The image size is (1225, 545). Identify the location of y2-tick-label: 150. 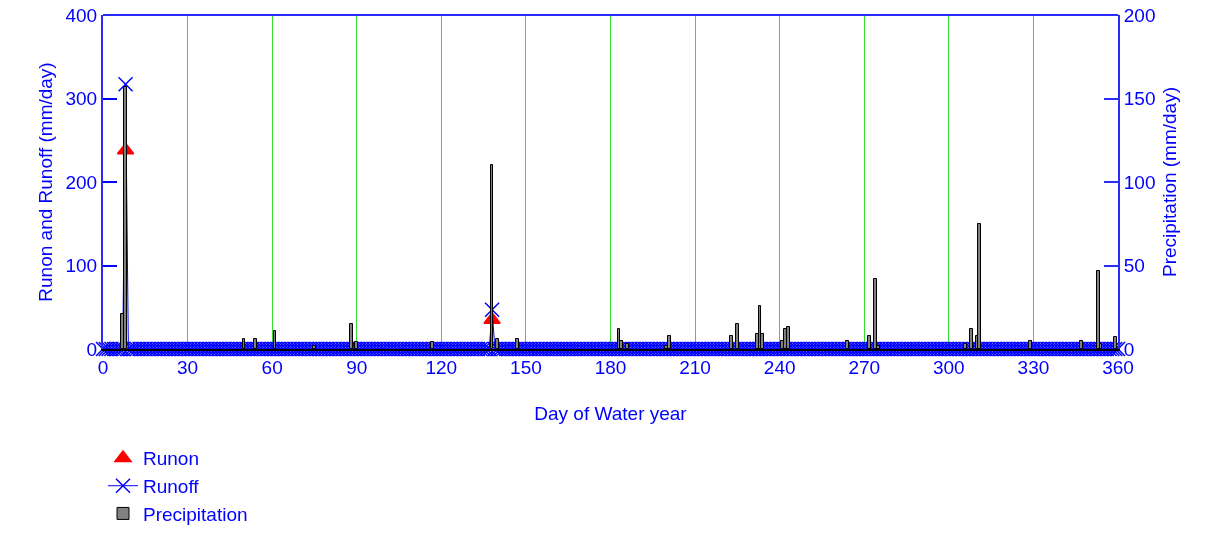
(1139, 99).